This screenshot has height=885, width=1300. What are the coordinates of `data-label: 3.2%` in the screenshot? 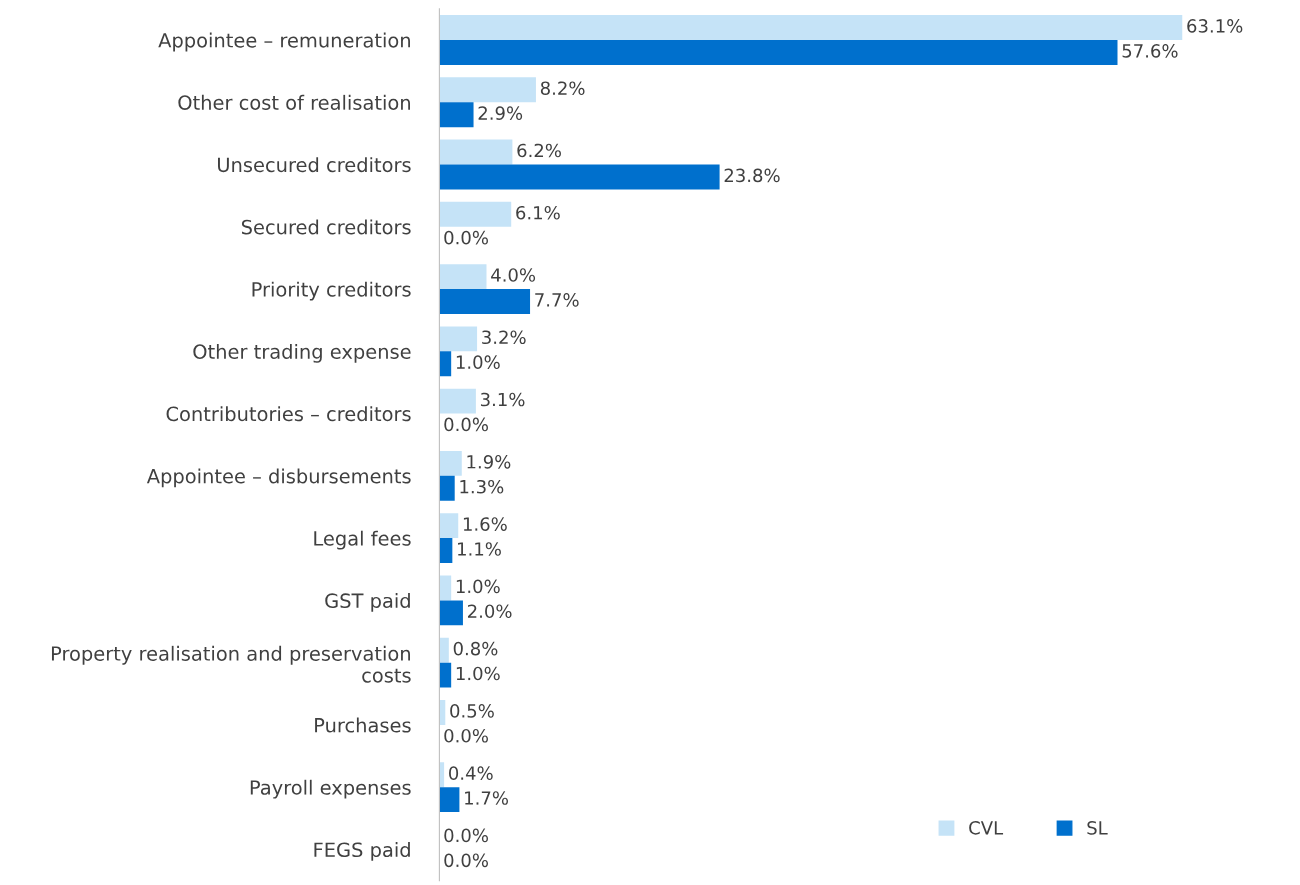 It's located at (504, 337).